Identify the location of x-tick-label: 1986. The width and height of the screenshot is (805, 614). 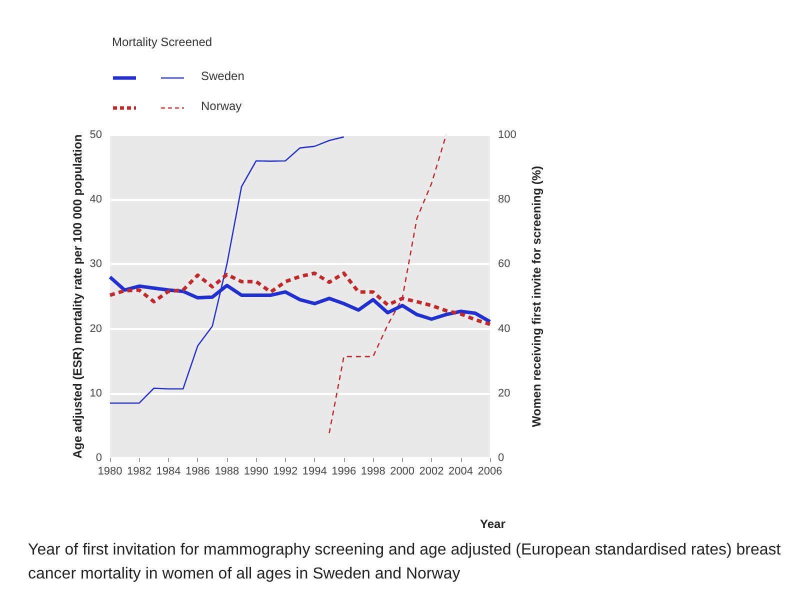
(197, 472).